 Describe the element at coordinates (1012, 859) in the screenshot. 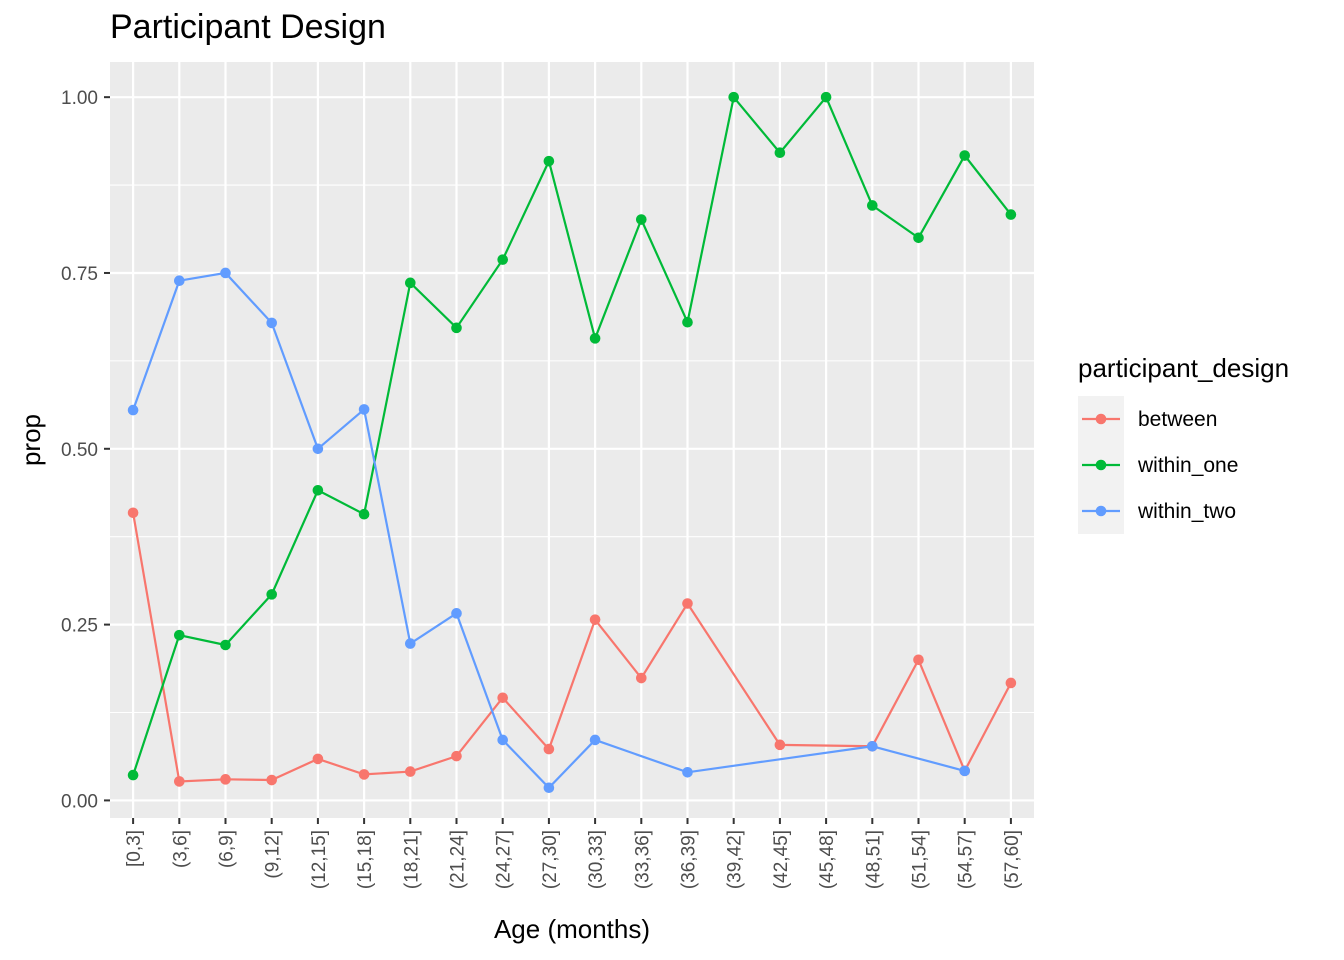

I see `x-tick-label: (57,60]` at that location.